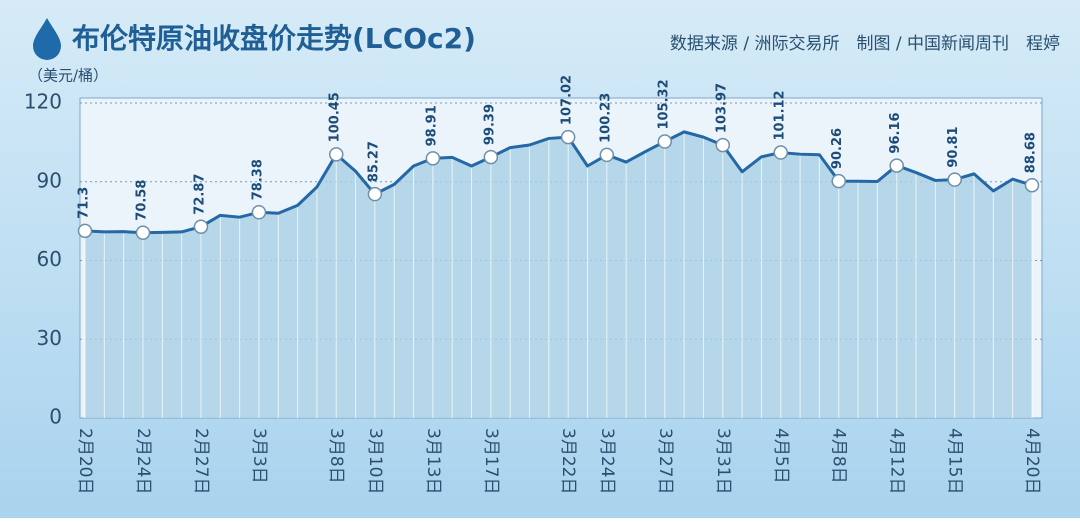 This screenshot has height=522, width=1080. What do you see at coordinates (49, 180) in the screenshot?
I see `y-tick-label: 90` at bounding box center [49, 180].